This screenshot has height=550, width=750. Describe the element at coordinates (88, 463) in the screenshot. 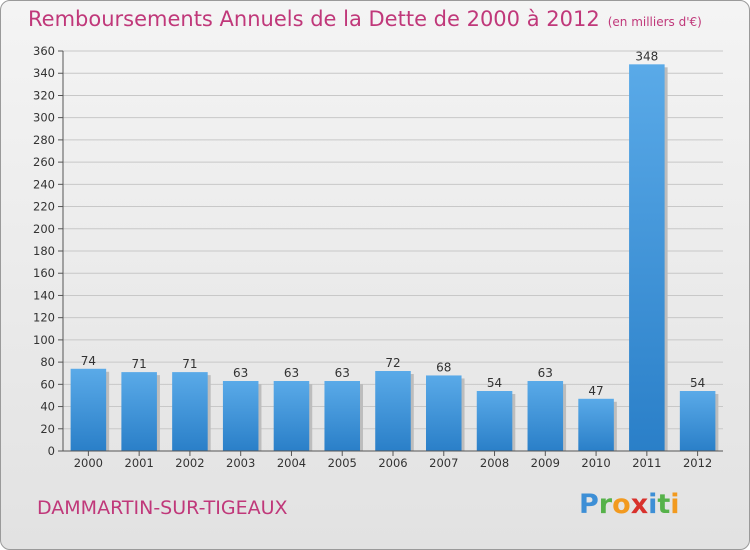

I see `x-tick-label: 2000` at that location.